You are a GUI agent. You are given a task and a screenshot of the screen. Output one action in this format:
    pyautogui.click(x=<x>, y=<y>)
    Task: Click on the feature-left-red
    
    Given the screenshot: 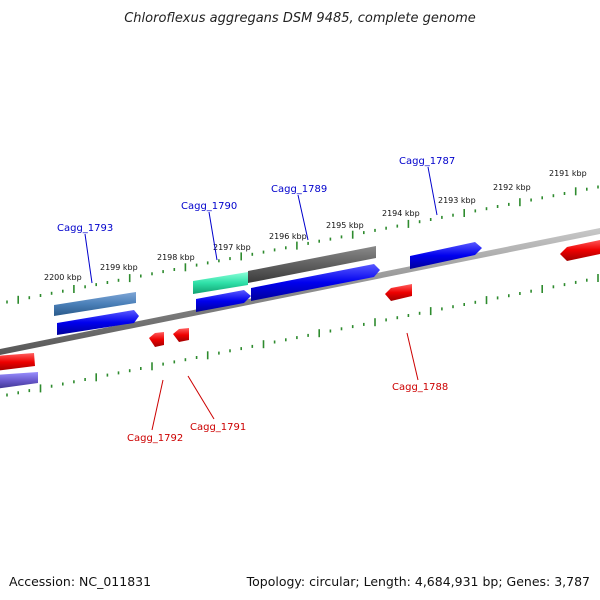 What is the action you would take?
    pyautogui.click(x=17, y=362)
    